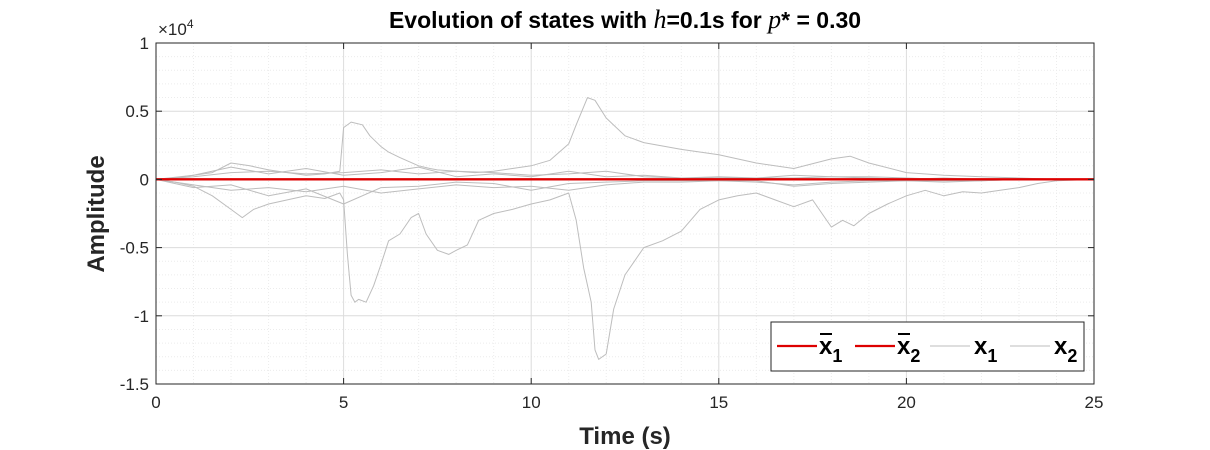 Image resolution: width=1210 pixels, height=450 pixels. What do you see at coordinates (531, 402) in the screenshot?
I see `x-tick-label: 10` at bounding box center [531, 402].